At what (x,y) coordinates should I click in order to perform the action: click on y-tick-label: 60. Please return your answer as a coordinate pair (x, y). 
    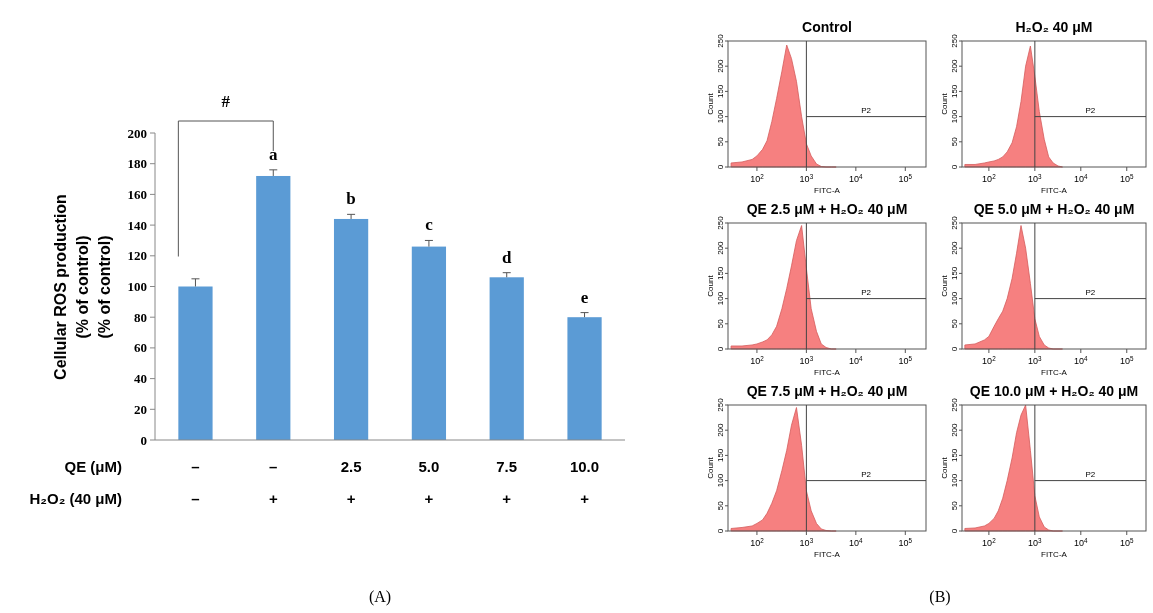
    Looking at the image, I should click on (140, 348).